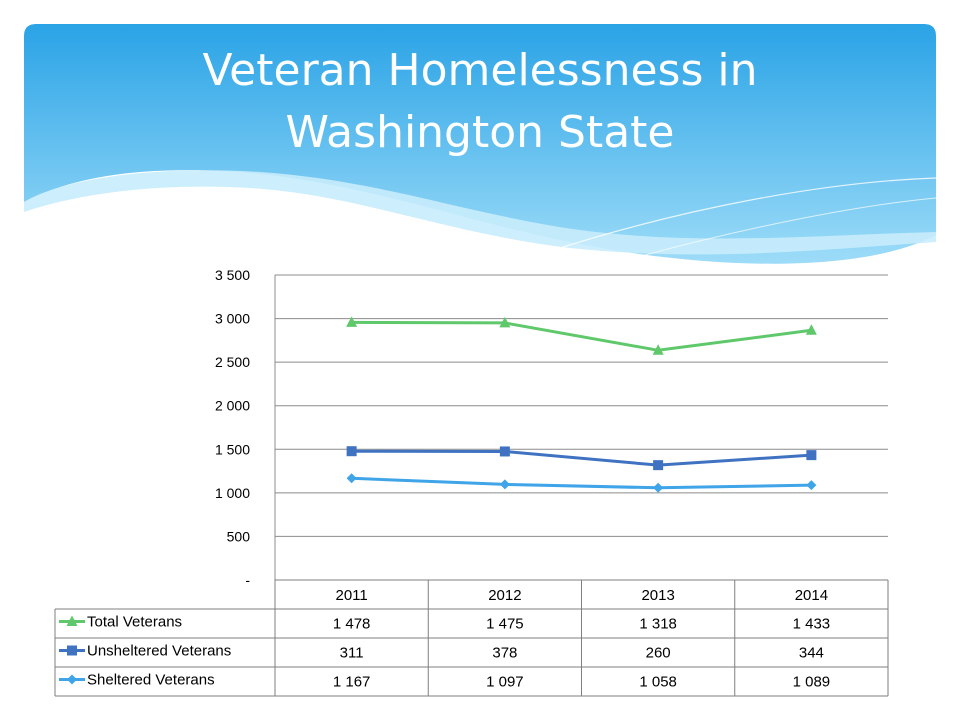 This screenshot has height=720, width=960. What do you see at coordinates (811, 595) in the screenshot?
I see `x-category-label: 2014` at bounding box center [811, 595].